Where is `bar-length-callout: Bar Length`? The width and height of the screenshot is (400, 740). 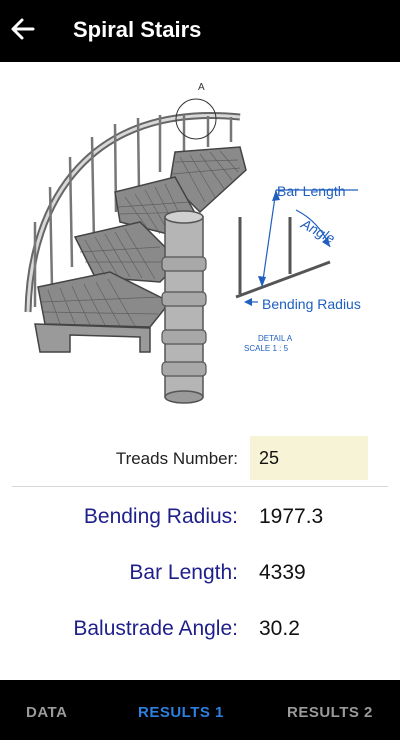
bar-length-callout: Bar Length is located at coordinates (311, 191).